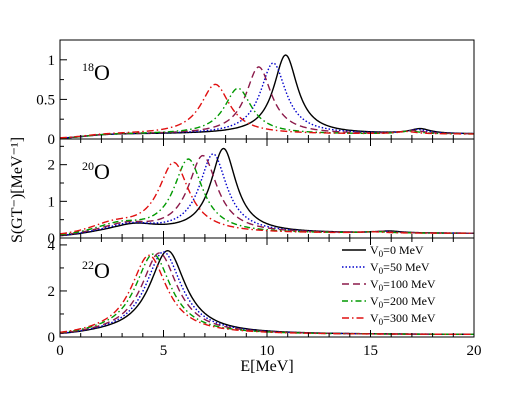  What do you see at coordinates (164, 351) in the screenshot?
I see `x-tick-label: 5` at bounding box center [164, 351].